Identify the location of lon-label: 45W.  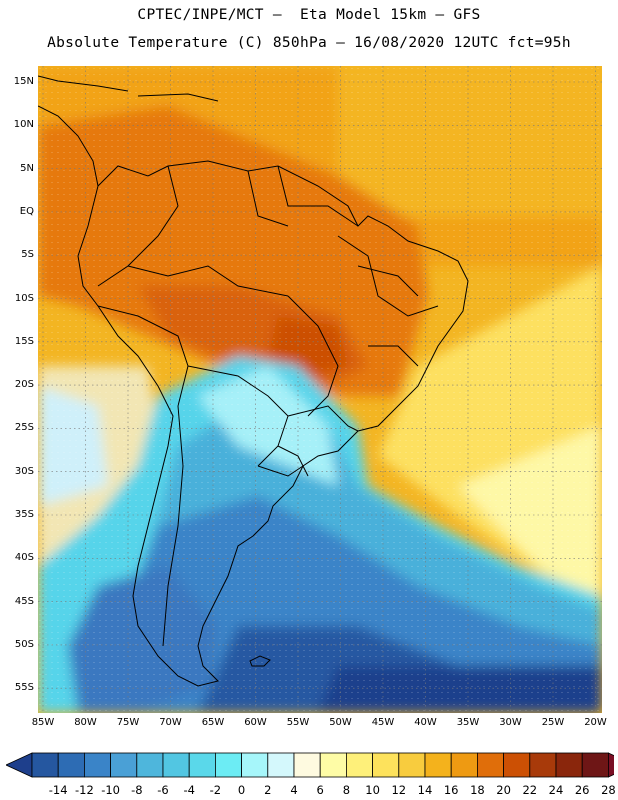
(383, 722).